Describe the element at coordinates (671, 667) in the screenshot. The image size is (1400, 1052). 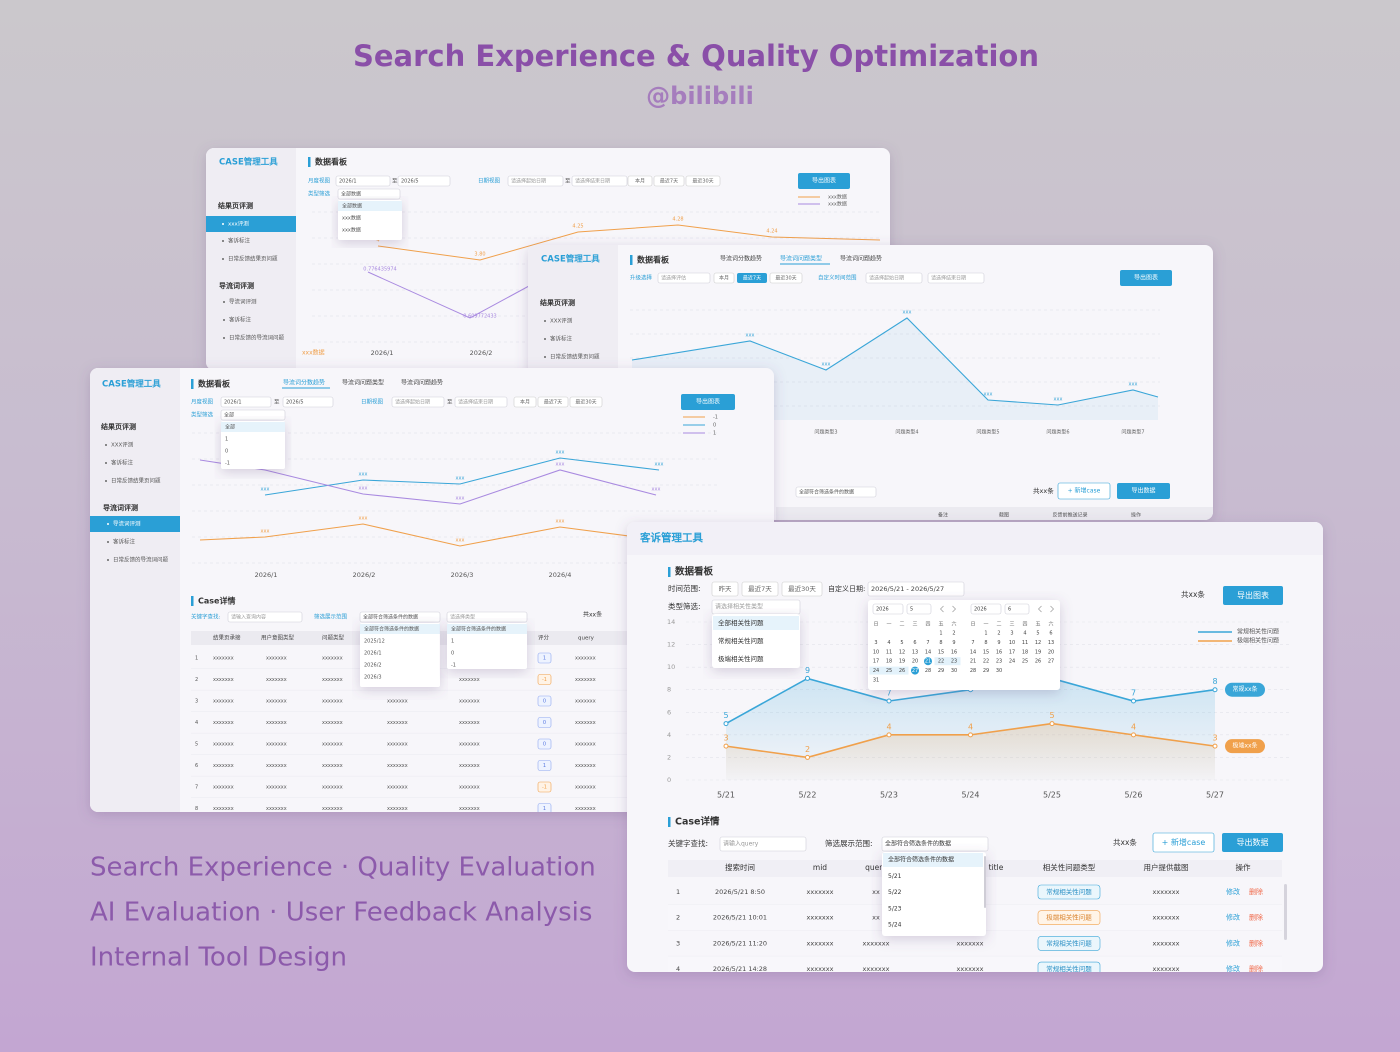
I see `y-tick-label: 10` at that location.